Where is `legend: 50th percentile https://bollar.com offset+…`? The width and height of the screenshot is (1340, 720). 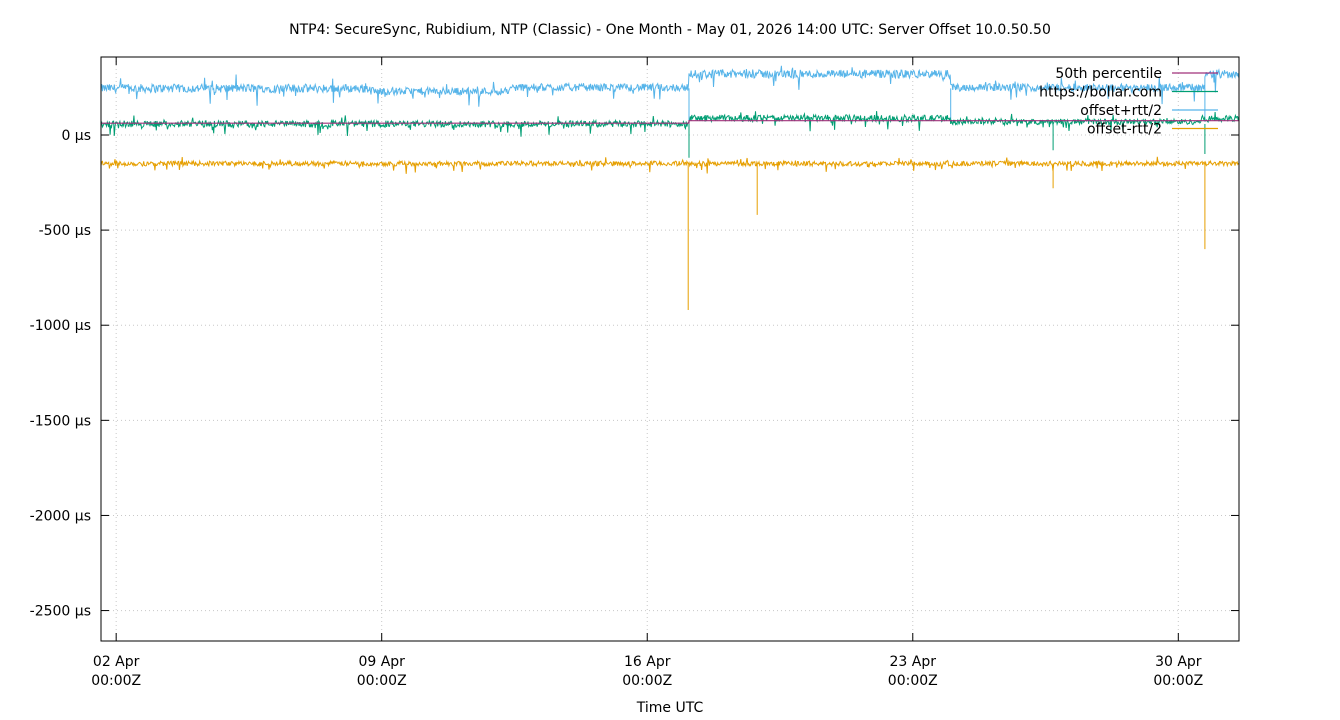 legend: 50th percentile https://bollar.com offset+… is located at coordinates (1128, 102).